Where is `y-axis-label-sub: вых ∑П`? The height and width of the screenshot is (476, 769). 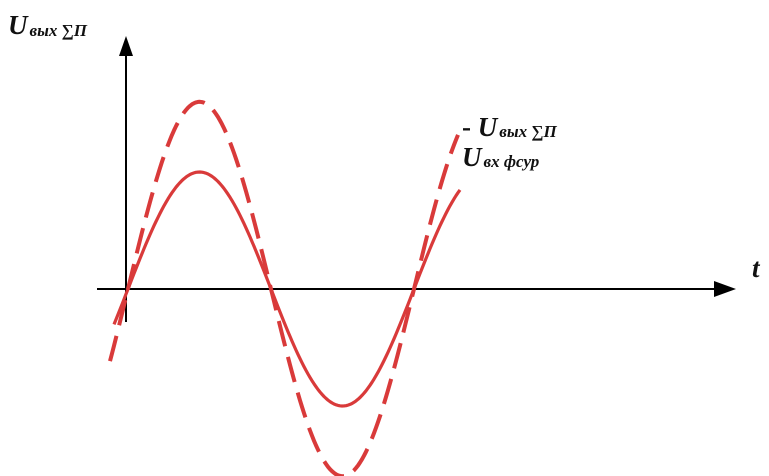
y-axis-label-sub: вых ∑П is located at coordinates (59, 30).